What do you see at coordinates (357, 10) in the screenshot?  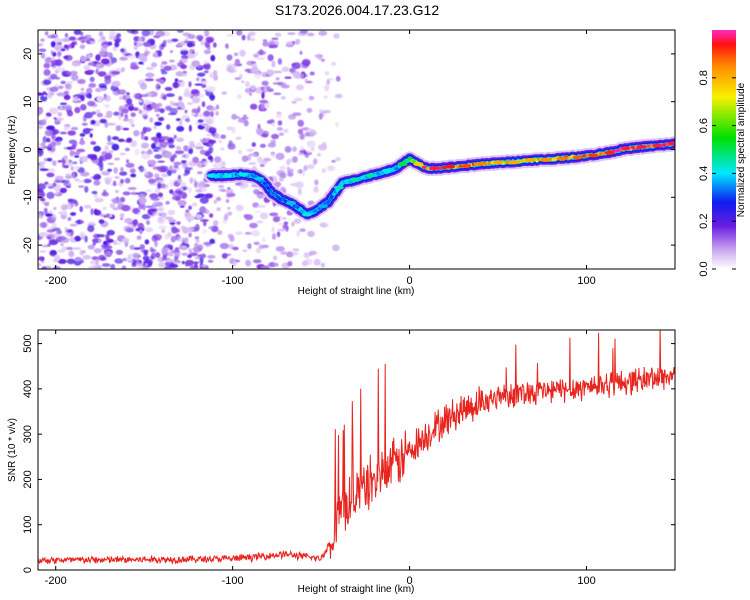 I see `figure-title: S173.2026.004.17.23.G12` at bounding box center [357, 10].